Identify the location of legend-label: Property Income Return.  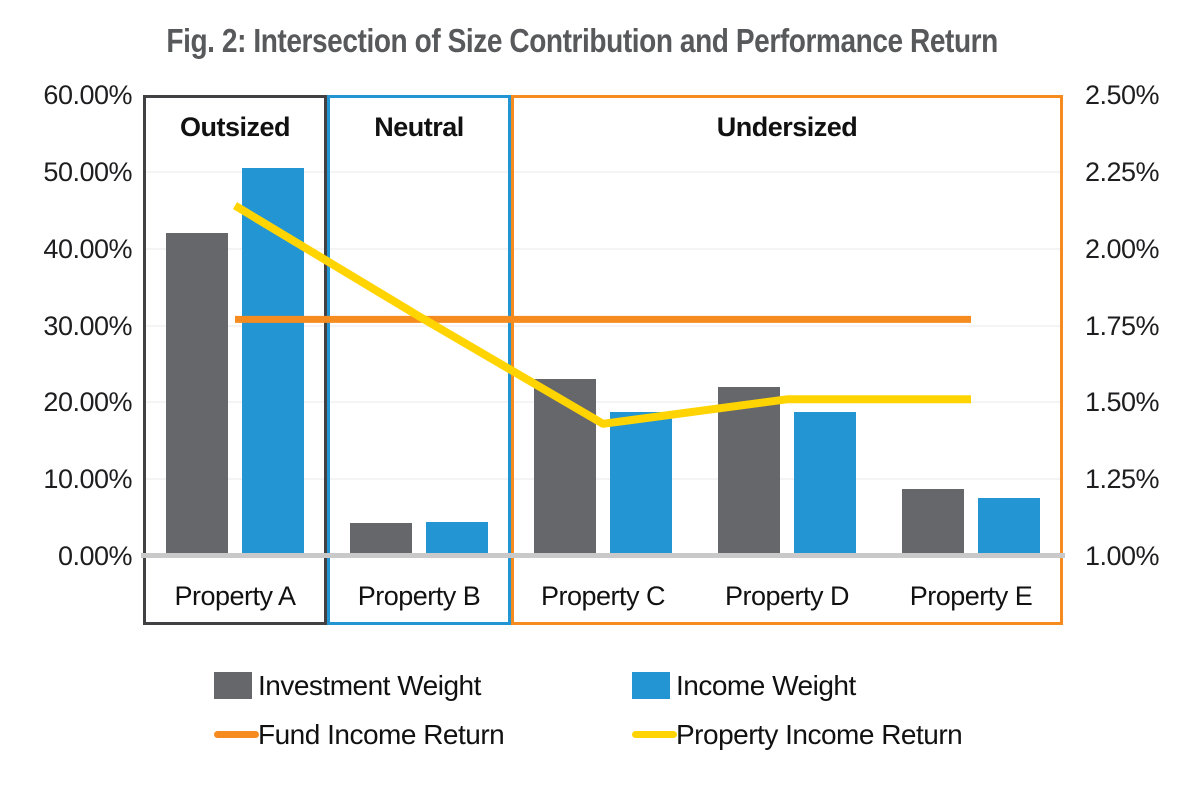
(819, 734).